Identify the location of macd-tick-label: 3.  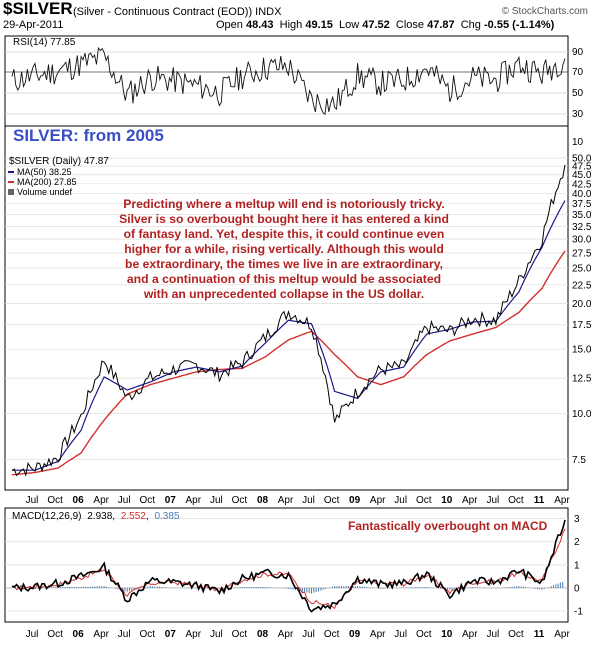
(577, 519).